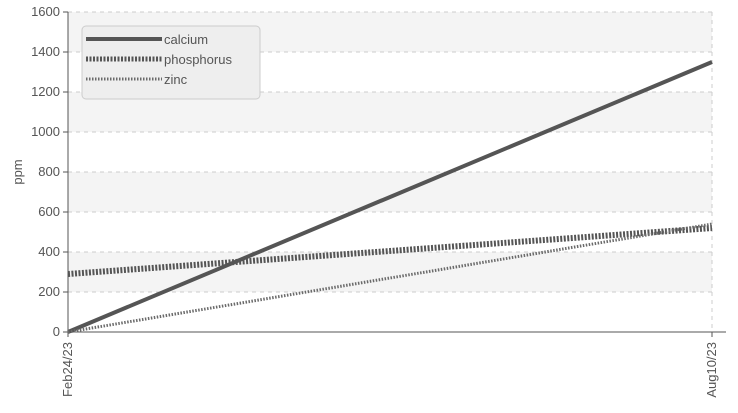 Image resolution: width=738 pixels, height=413 pixels. I want to click on y-tick-label: 800, so click(49, 171).